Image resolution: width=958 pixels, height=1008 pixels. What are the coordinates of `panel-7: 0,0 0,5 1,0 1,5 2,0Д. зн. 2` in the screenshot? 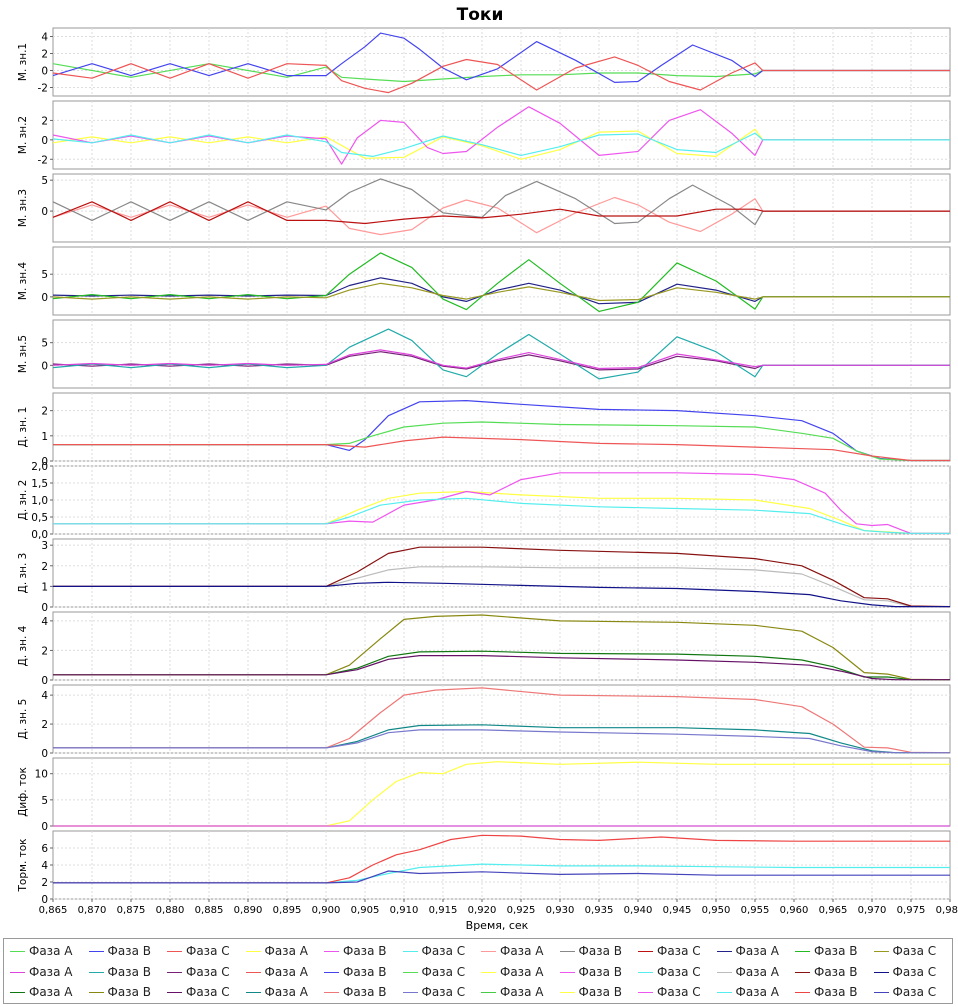 It's located at (484, 501).